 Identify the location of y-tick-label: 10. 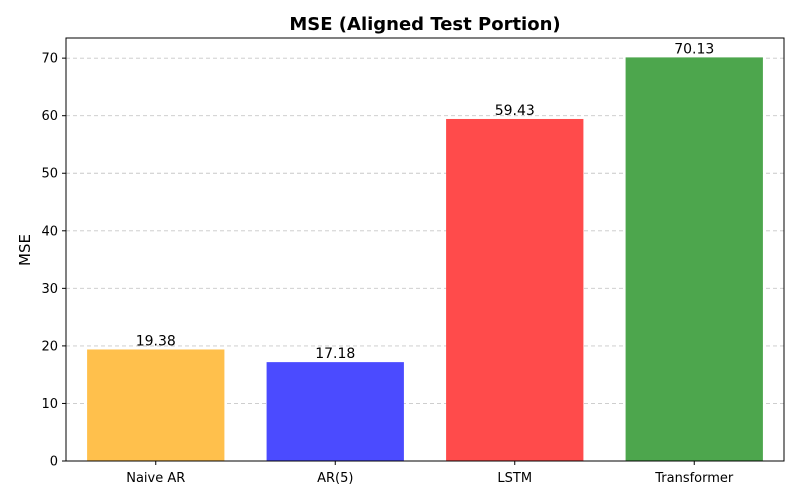
(49, 404).